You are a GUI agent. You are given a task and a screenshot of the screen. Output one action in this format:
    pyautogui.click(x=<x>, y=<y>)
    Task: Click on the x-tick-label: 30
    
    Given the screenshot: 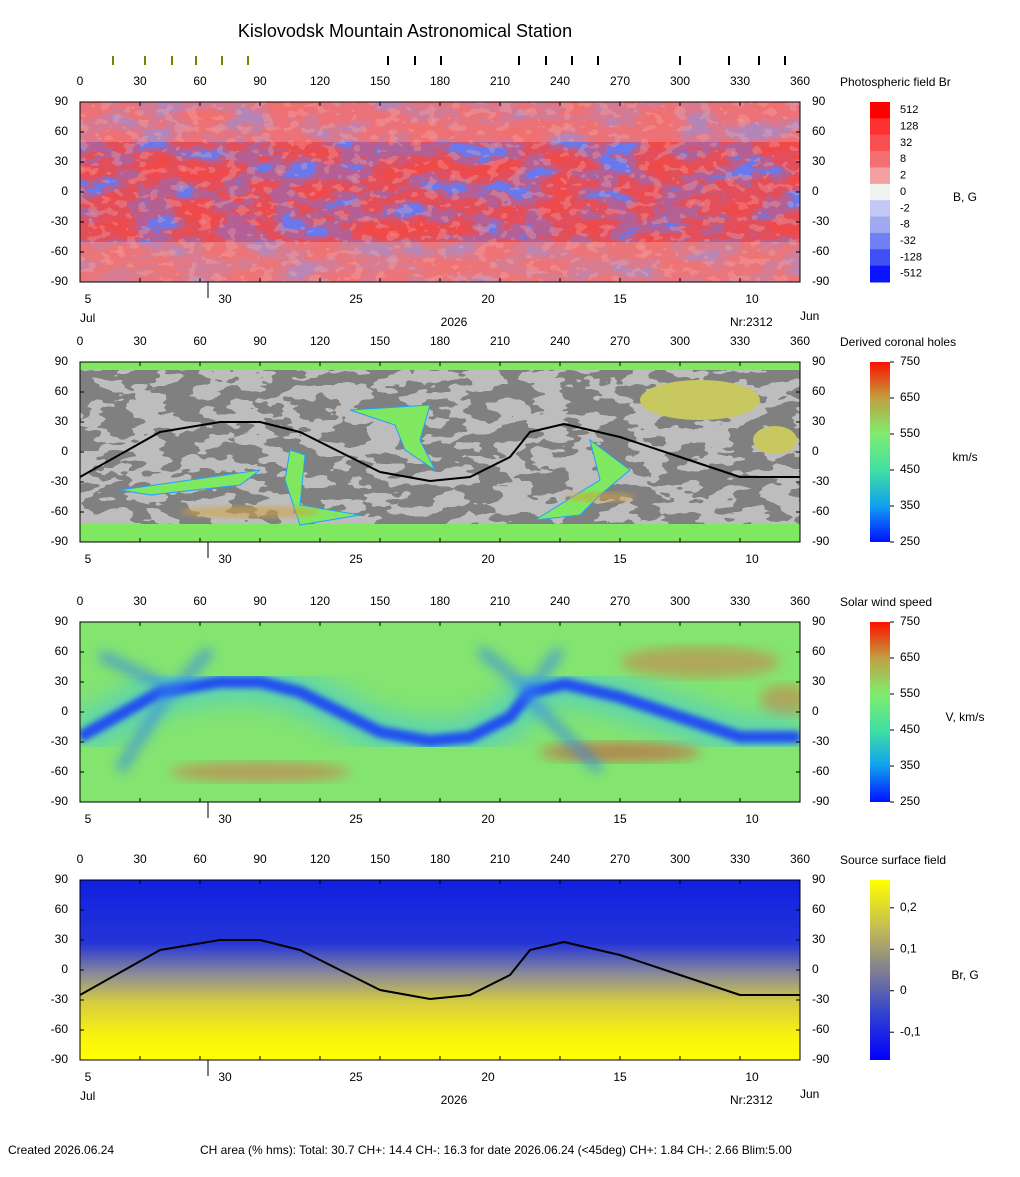 What is the action you would take?
    pyautogui.click(x=140, y=859)
    